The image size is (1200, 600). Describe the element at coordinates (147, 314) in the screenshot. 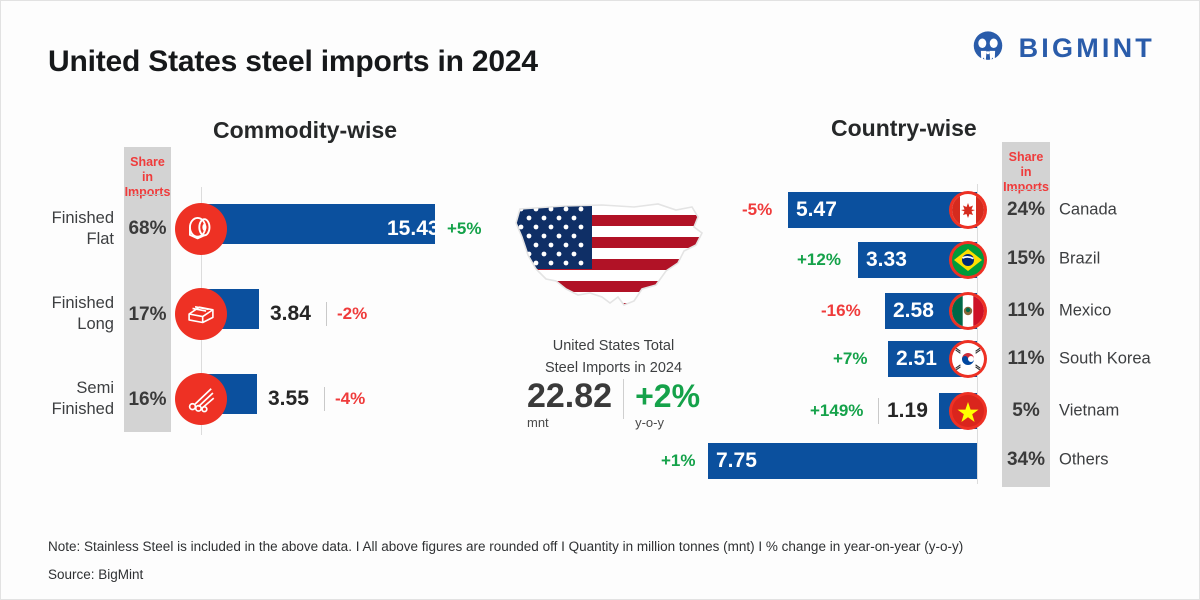

I see `commodity-share-value: 17%` at that location.